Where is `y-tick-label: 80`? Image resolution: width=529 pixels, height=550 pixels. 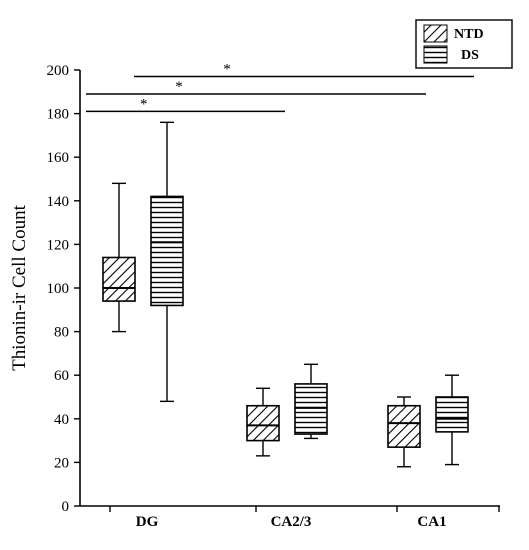 y-tick-label: 80 is located at coordinates (61, 333).